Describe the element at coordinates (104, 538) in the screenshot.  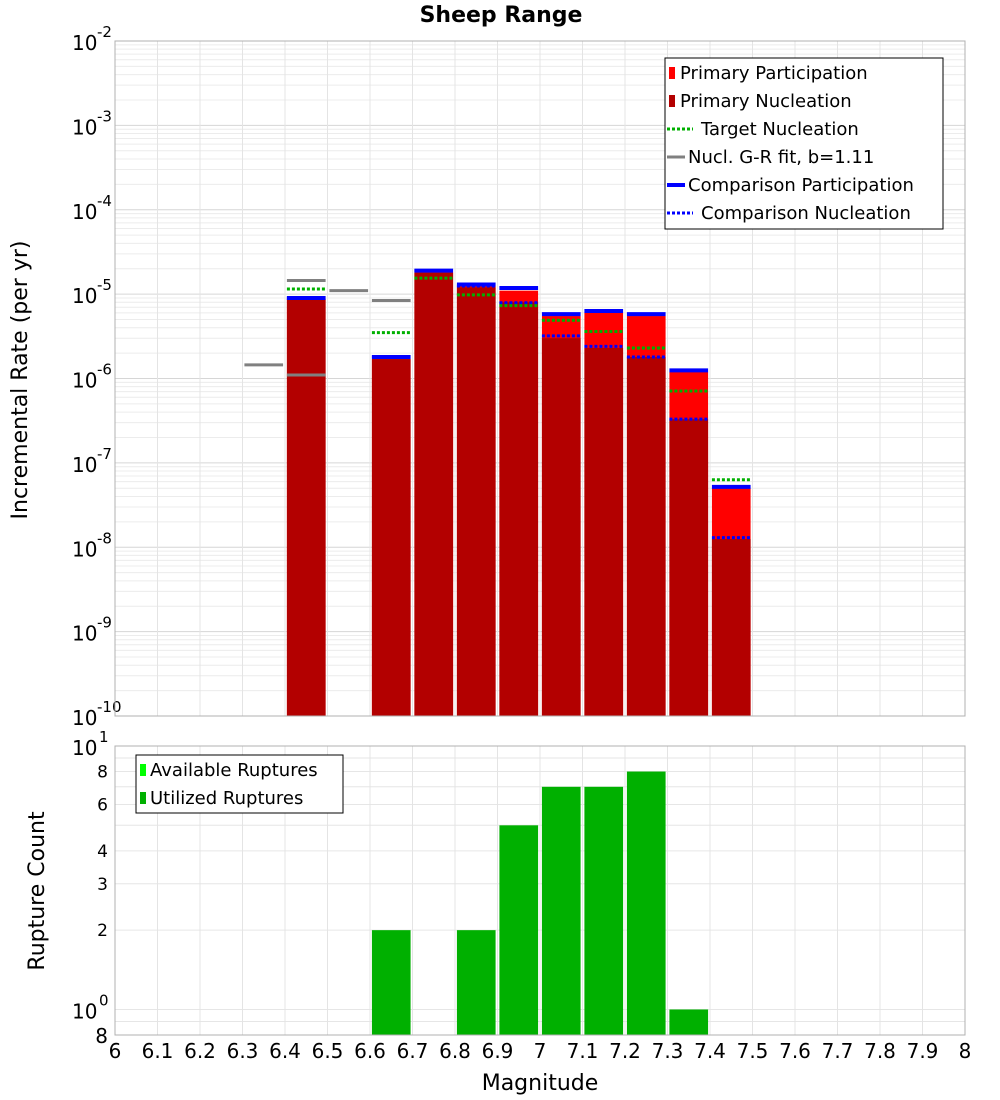
I see `top-y-tick-exponent: -8` at that location.